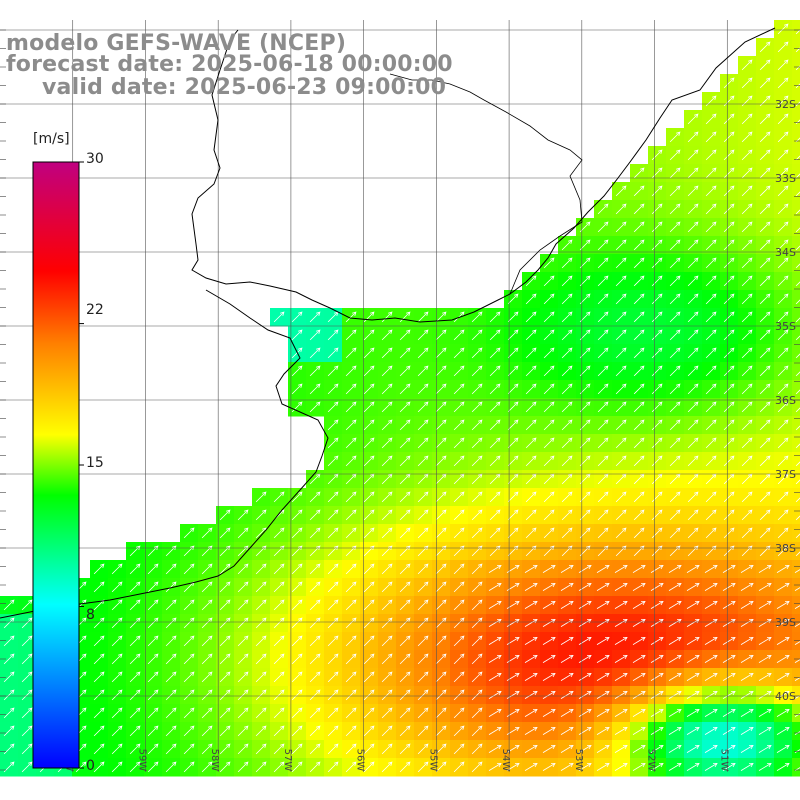  Describe the element at coordinates (90, 615) in the screenshot. I see `colorbar-tick-label-8: 8` at that location.